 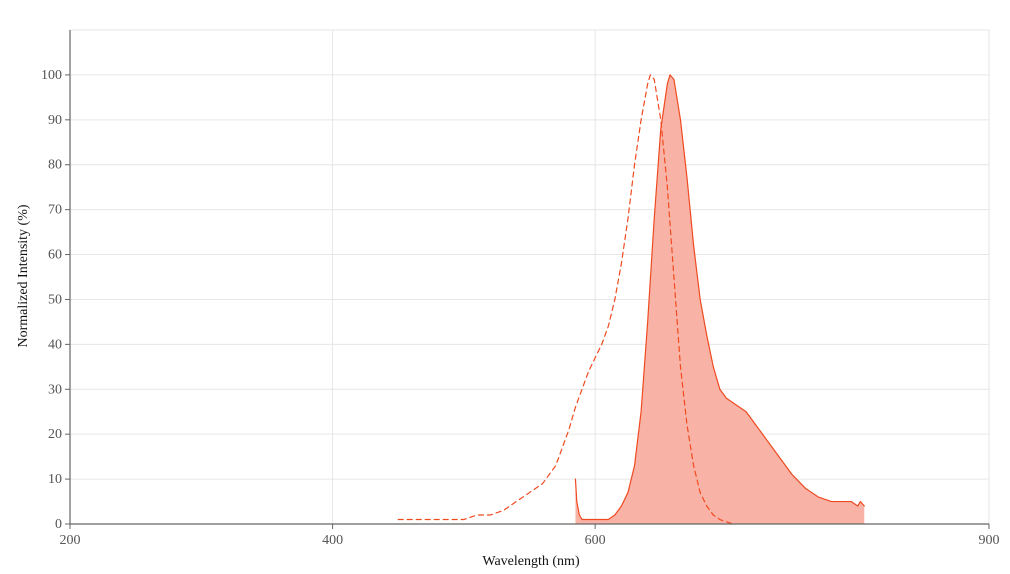 What do you see at coordinates (55, 210) in the screenshot?
I see `y-tick-label: 70` at bounding box center [55, 210].